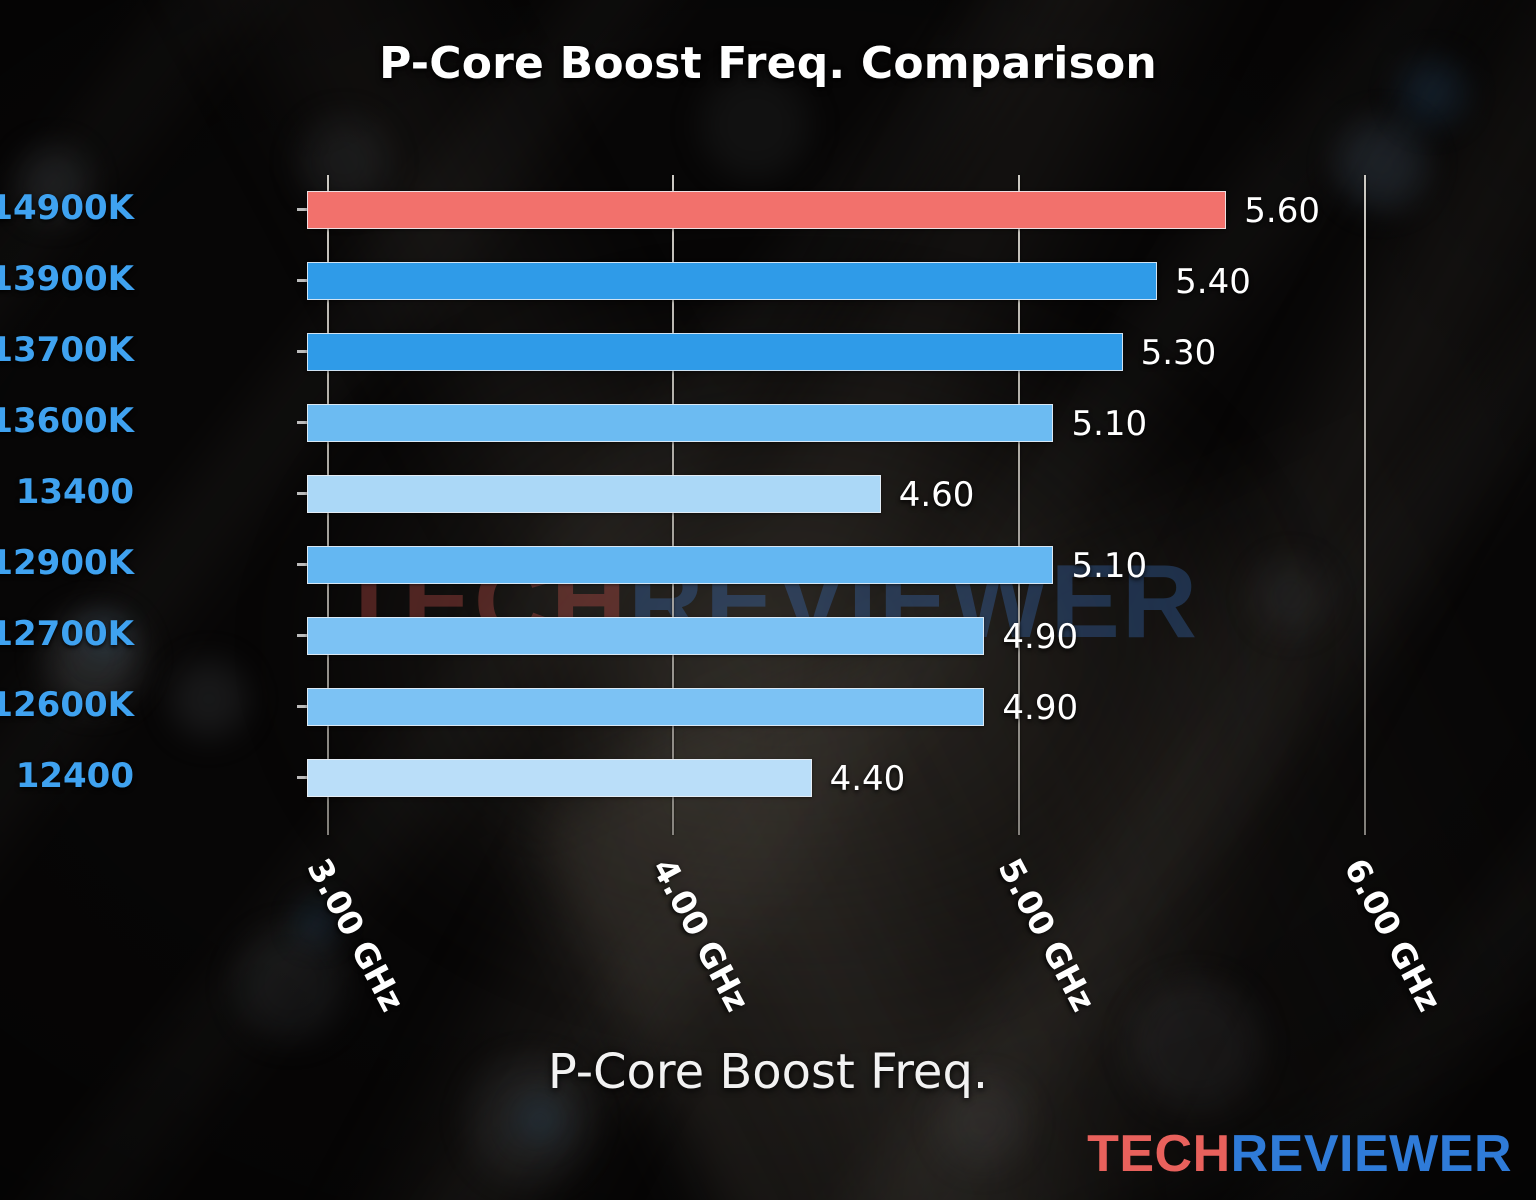 This screenshot has height=1200, width=1536. What do you see at coordinates (768, 63) in the screenshot?
I see `chart-title: P-Core Boost Freq. Comparison` at bounding box center [768, 63].